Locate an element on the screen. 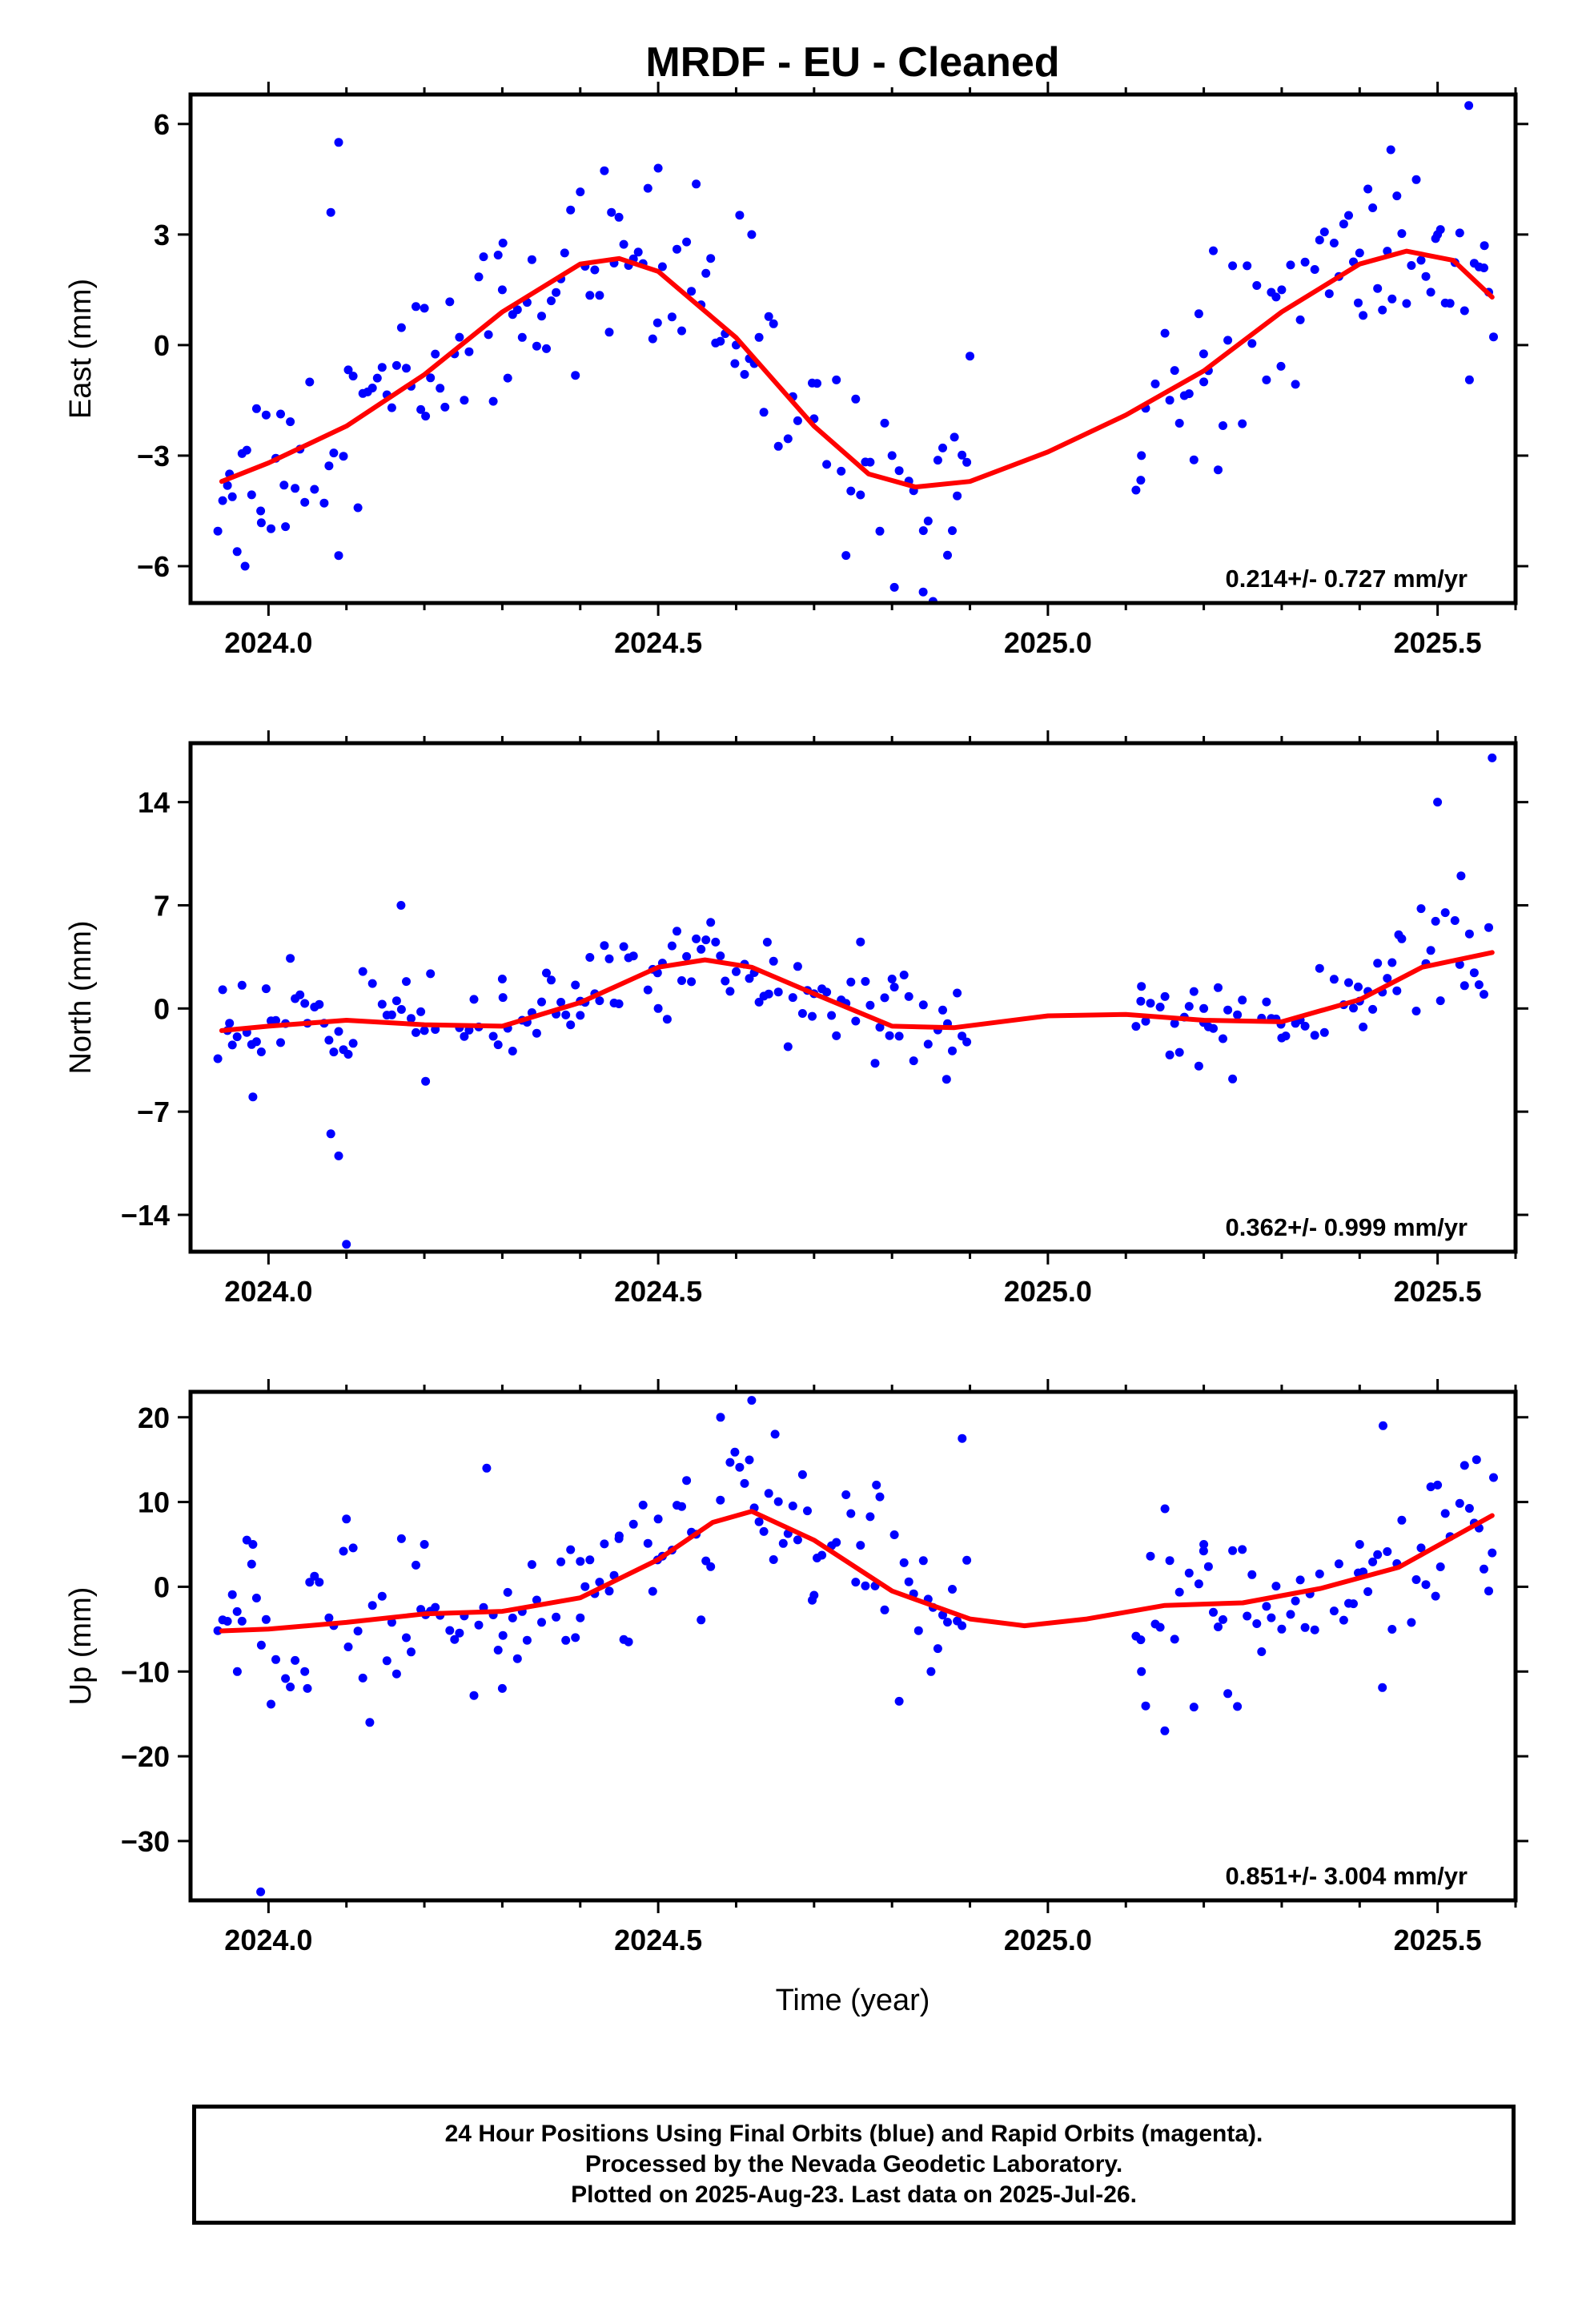 The image size is (1582, 2324). x-tick-label: 2025.5 is located at coordinates (1438, 1940).